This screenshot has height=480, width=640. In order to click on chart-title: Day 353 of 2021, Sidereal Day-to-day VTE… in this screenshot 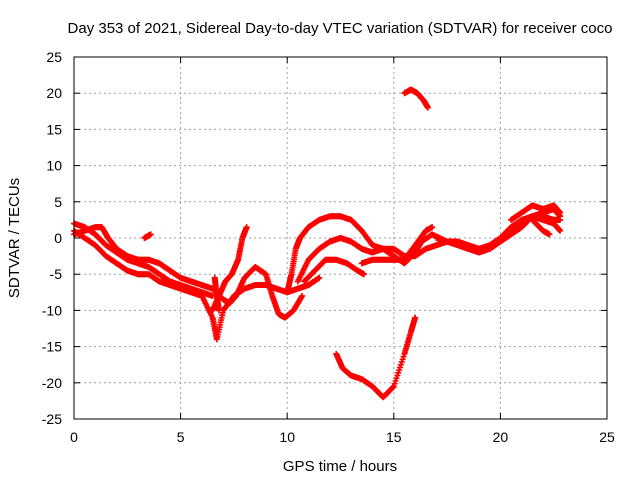, I will do `click(340, 28)`.